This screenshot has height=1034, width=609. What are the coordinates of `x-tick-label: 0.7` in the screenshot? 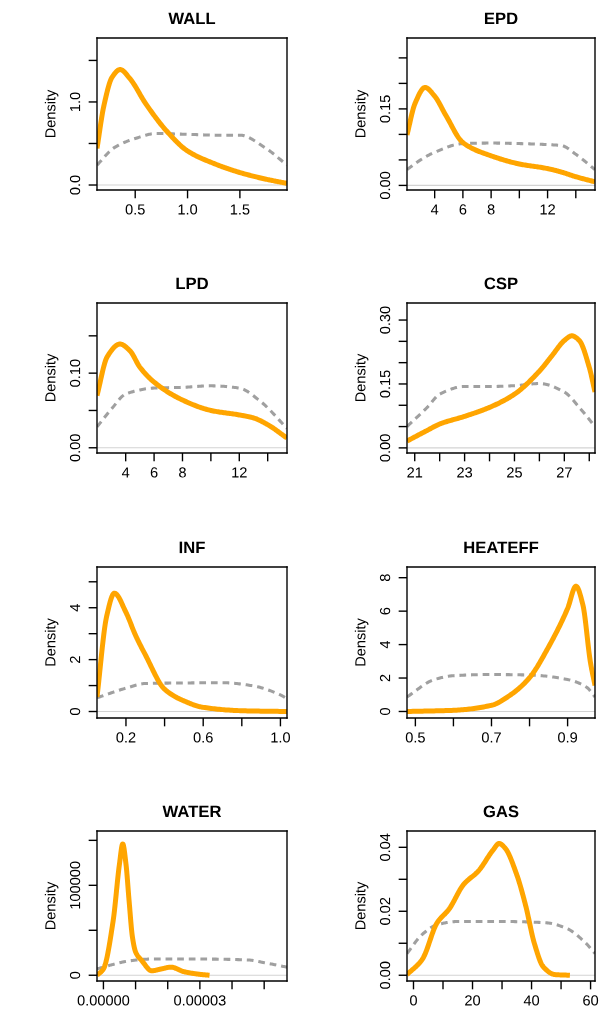 It's located at (491, 737).